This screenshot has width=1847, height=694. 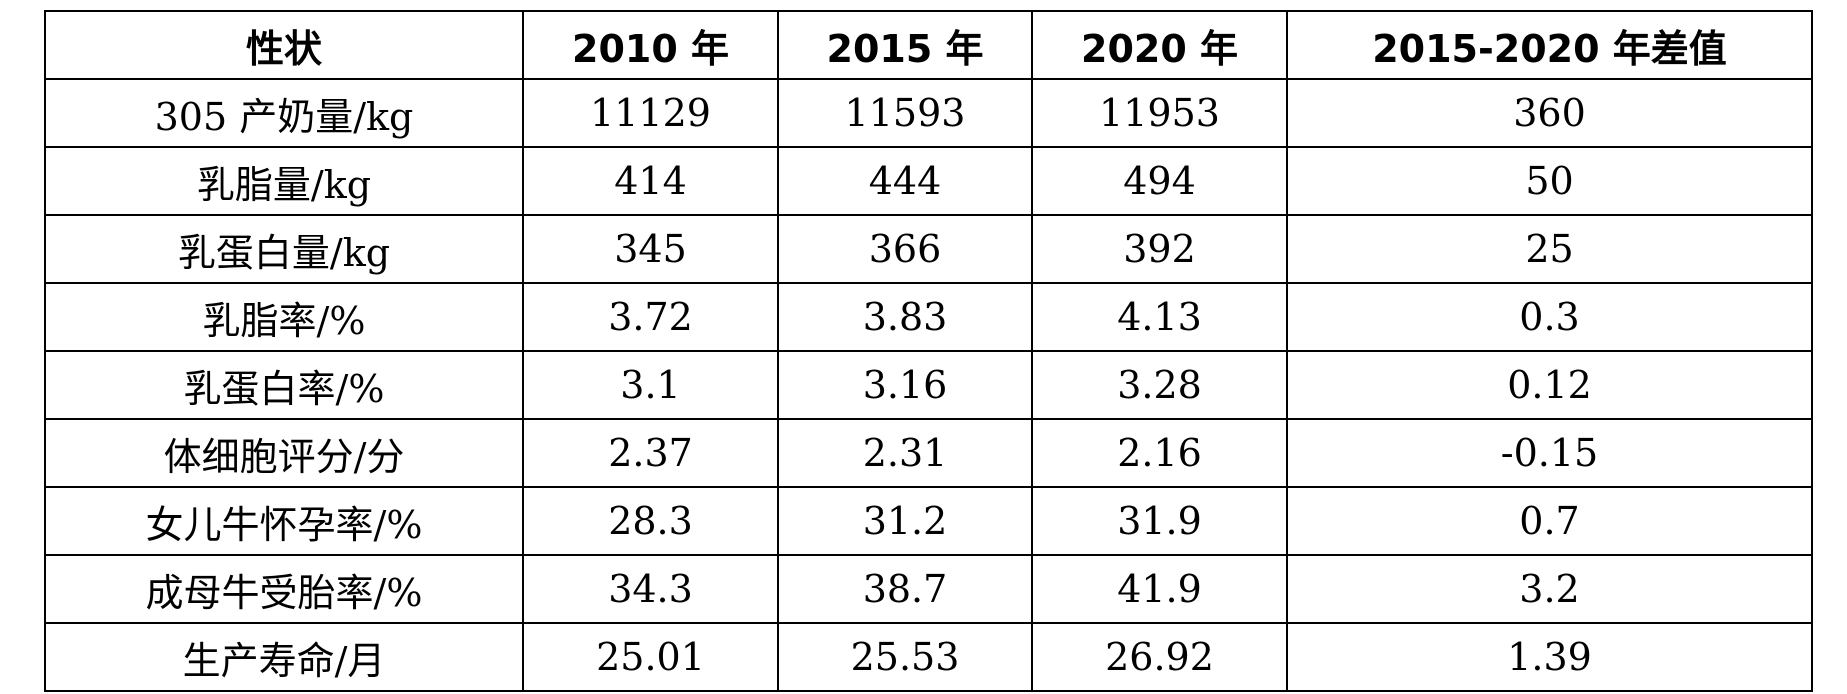 What do you see at coordinates (284, 317) in the screenshot?
I see `trait-cell: 乳脂率/%` at bounding box center [284, 317].